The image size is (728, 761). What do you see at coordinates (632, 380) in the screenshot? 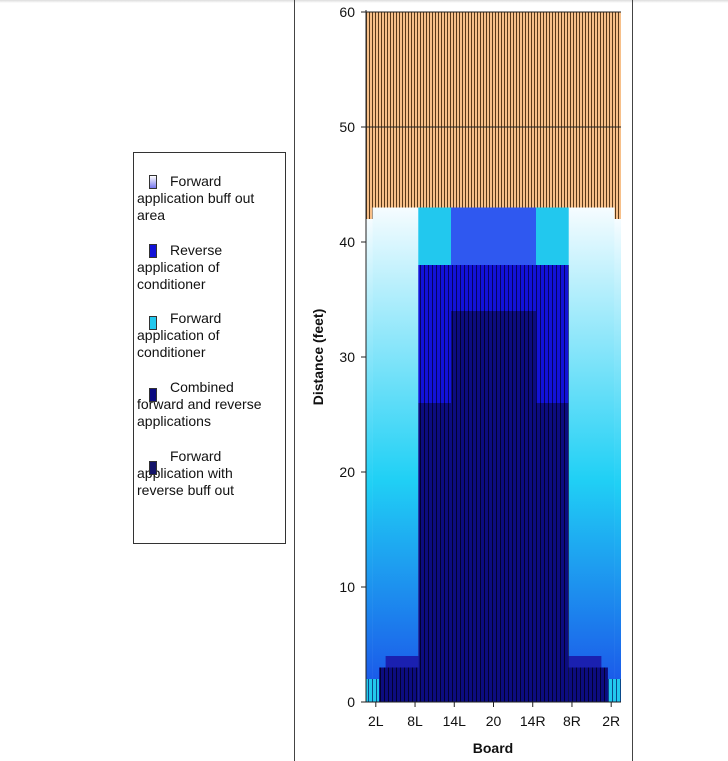
I see `right-page-border` at bounding box center [632, 380].